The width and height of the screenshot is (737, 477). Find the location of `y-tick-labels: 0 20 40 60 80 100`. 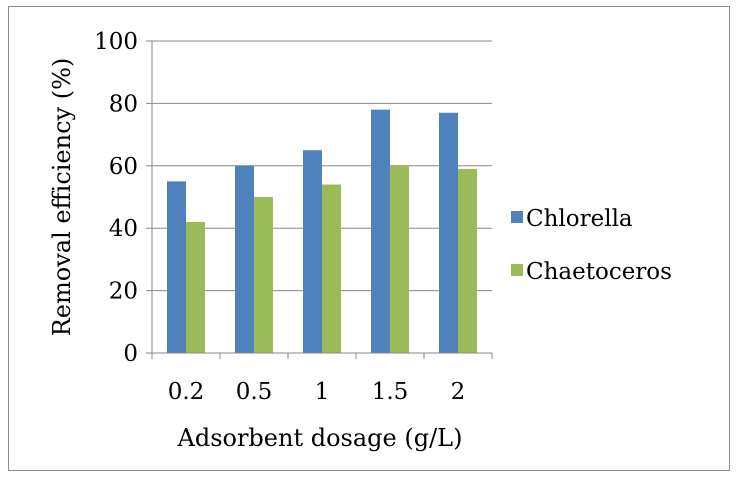

y-tick-labels: 0 20 40 60 80 100 is located at coordinates (116, 198).